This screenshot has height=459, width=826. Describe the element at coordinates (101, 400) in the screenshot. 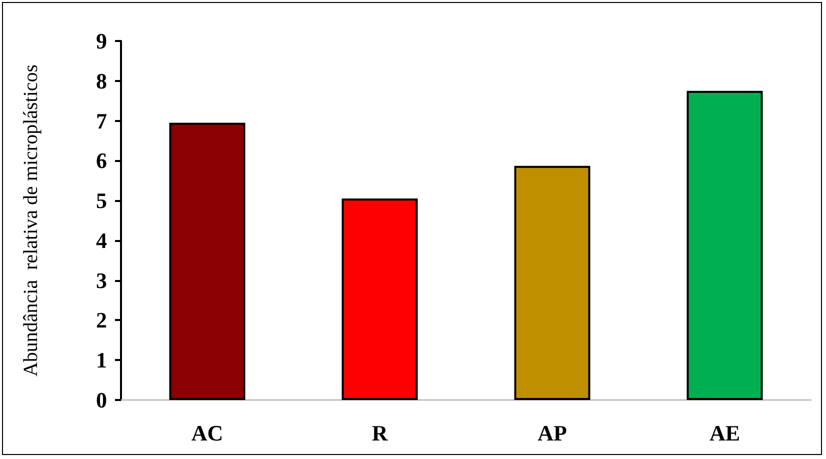

I see `y-tick-label: 0` at that location.